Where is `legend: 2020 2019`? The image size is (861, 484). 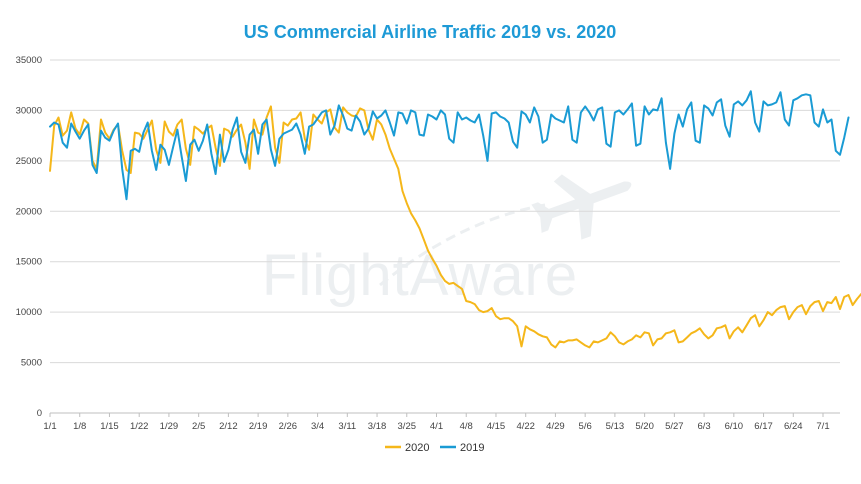
legend: 2020 2019 is located at coordinates (434, 448).